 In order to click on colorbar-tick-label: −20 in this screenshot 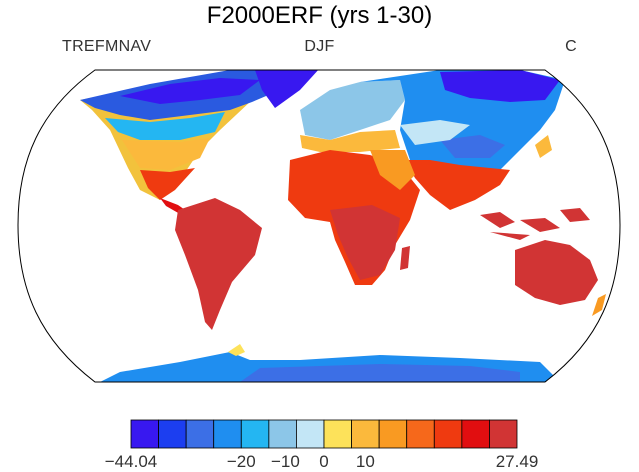, I will do `click(241, 461)`.